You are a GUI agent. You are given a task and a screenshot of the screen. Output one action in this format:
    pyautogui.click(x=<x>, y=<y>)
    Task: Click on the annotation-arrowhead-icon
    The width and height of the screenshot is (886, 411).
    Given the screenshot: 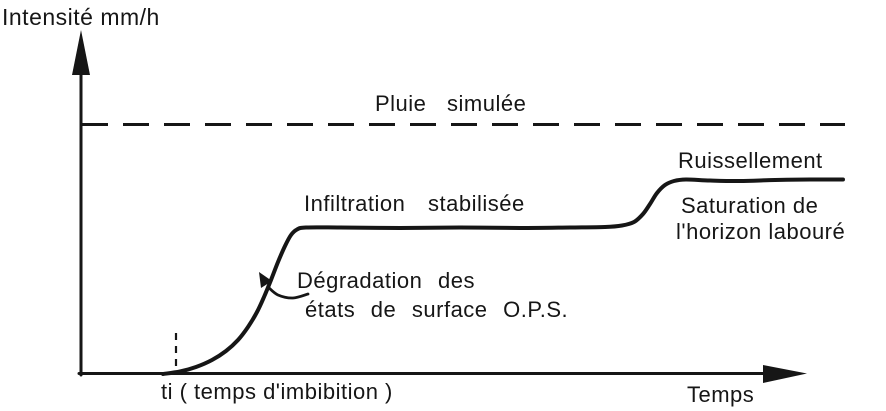 What is the action you would take?
    pyautogui.click(x=265, y=280)
    